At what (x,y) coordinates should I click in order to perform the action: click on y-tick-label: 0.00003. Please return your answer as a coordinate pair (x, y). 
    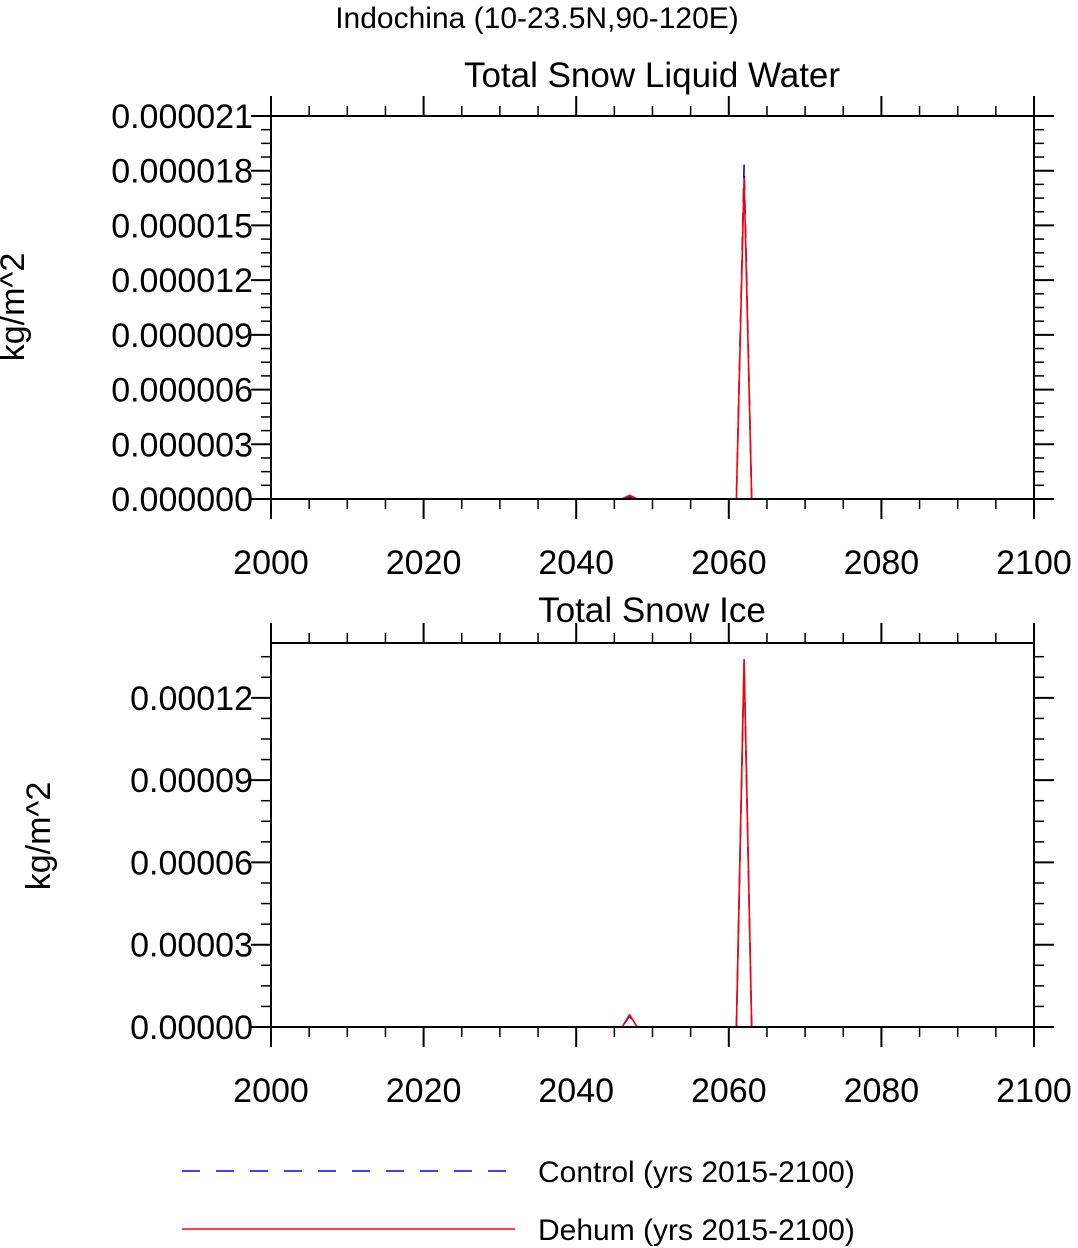
    Looking at the image, I should click on (191, 946).